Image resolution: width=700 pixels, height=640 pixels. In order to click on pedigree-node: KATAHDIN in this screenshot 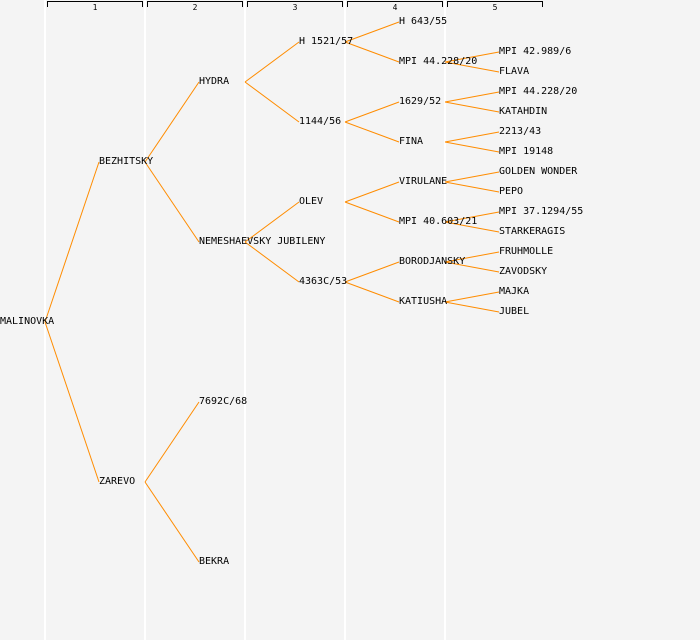, I will do `click(523, 111)`.